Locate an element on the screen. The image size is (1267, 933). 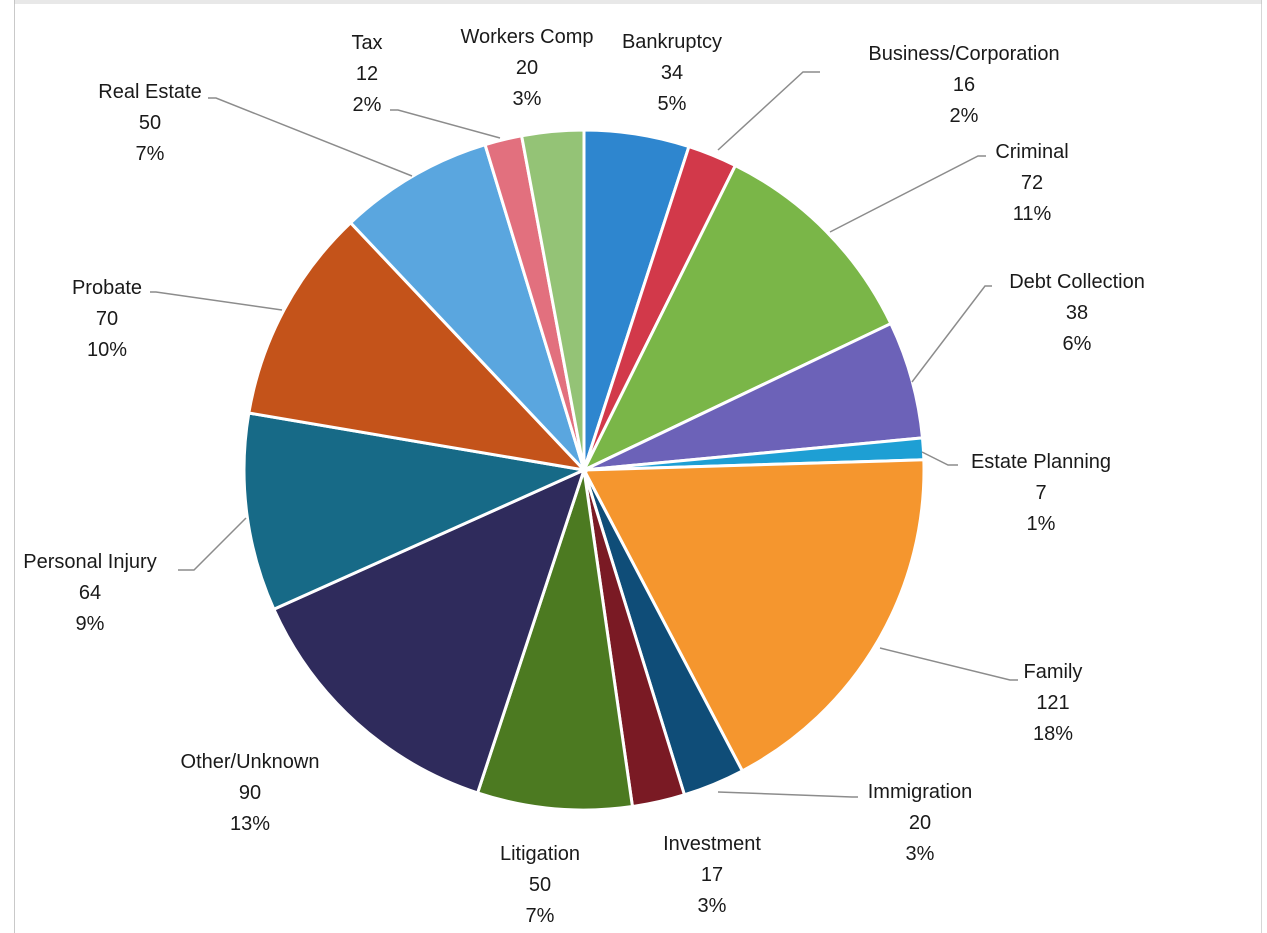
category-label-criminal: Criminal is located at coordinates (1031, 152).